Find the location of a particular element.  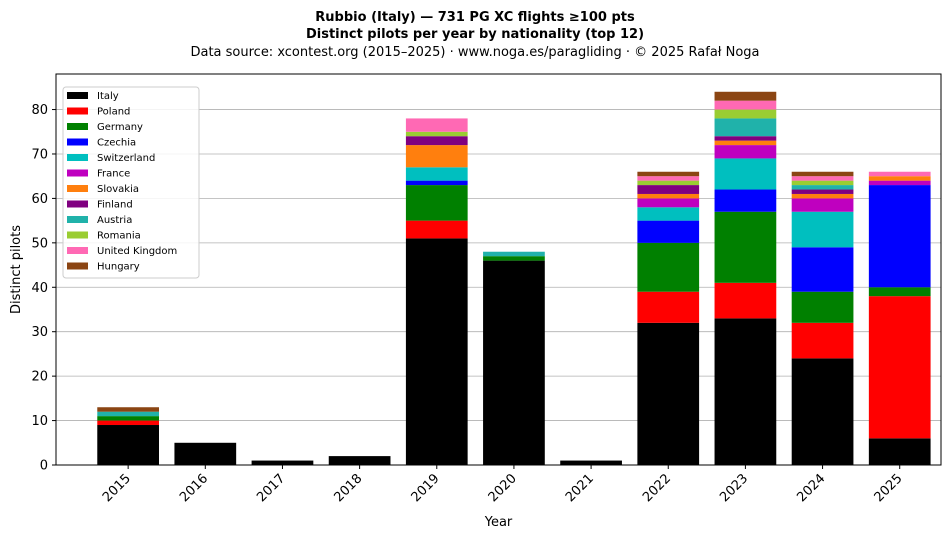

bar-2022-czechia is located at coordinates (668, 231).